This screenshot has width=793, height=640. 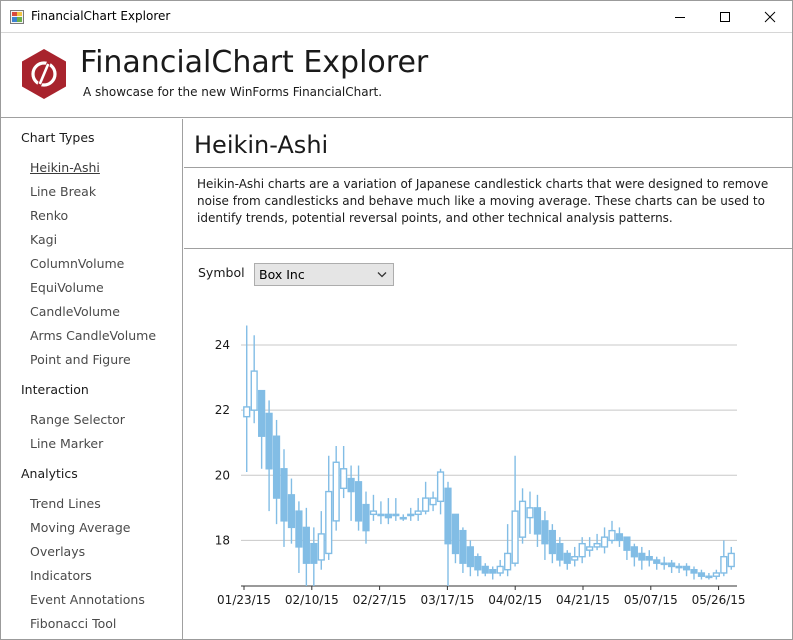 I want to click on nav-item-overlays: Overlays, so click(x=58, y=551).